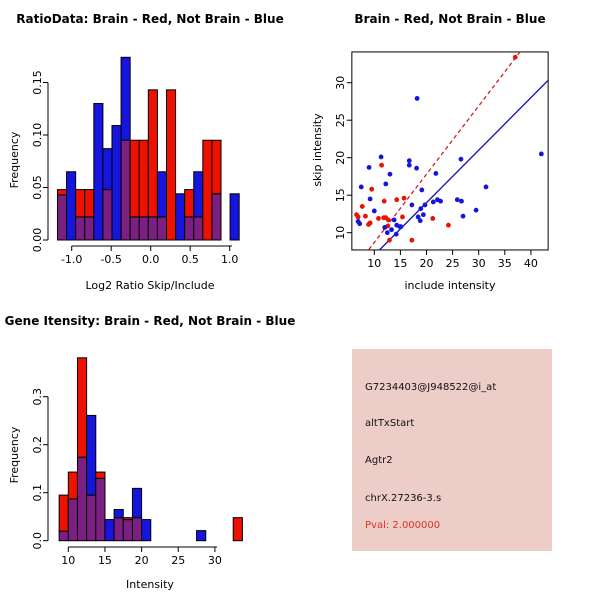  I want to click on y-tick-label: 30, so click(340, 83).